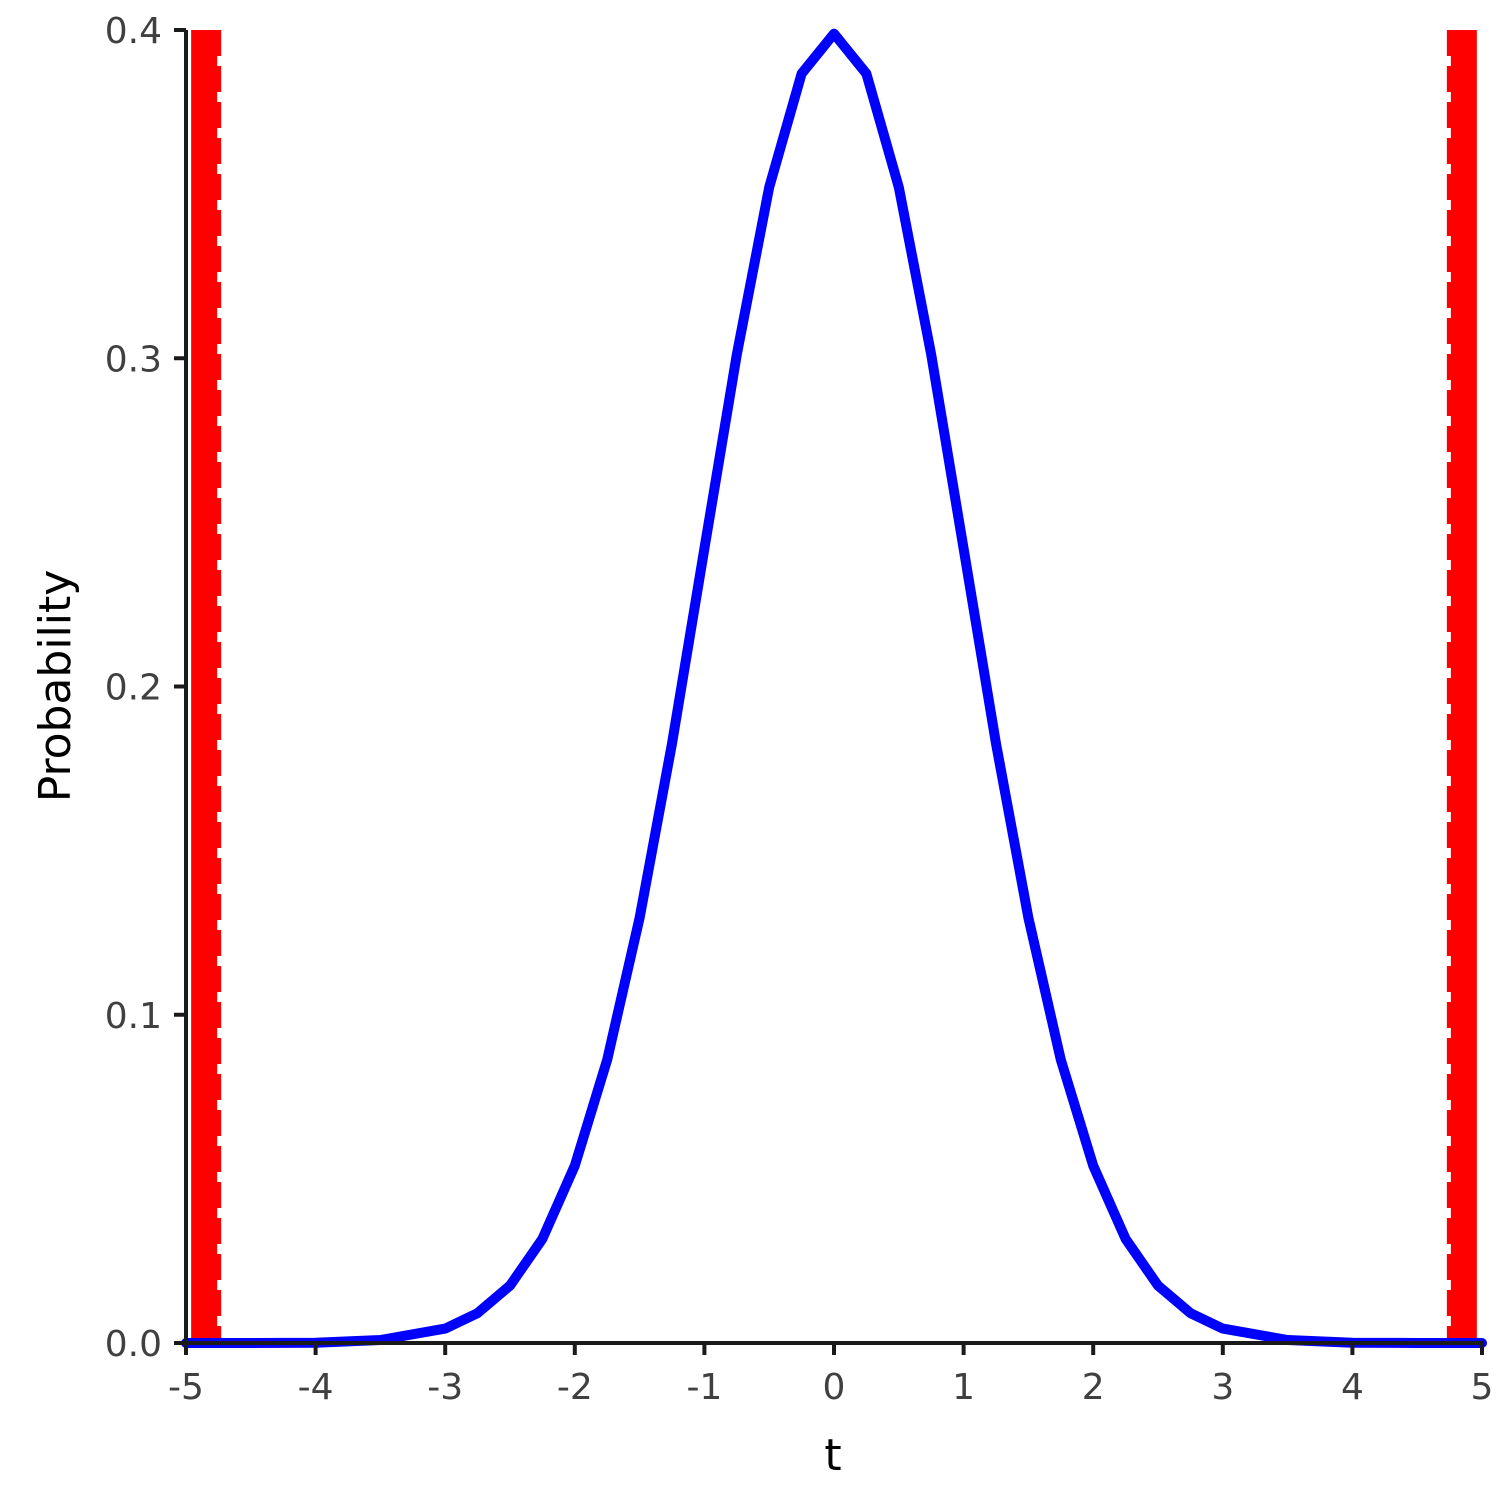 Image resolution: width=1512 pixels, height=1512 pixels. I want to click on x-tick-label: 3, so click(1222, 1387).